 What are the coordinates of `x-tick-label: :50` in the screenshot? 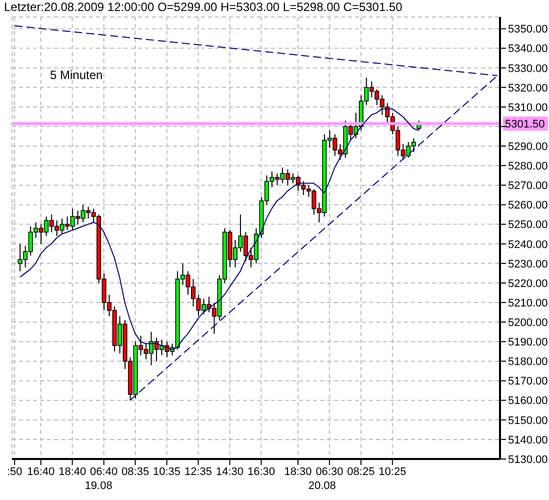 It's located at (14, 472).